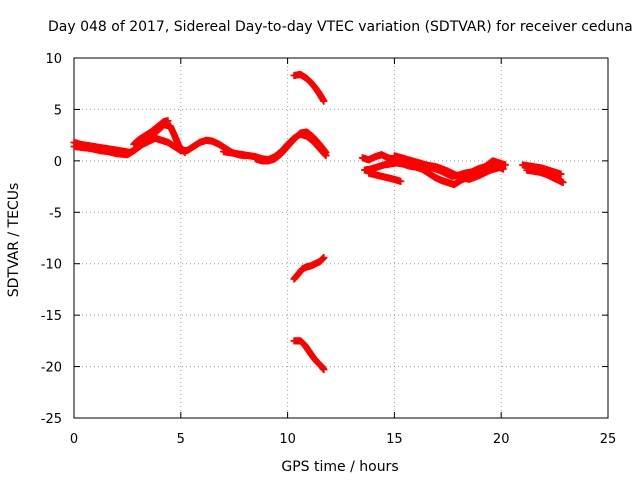  What do you see at coordinates (14, 240) in the screenshot?
I see `y-axis-label: SDTVAR / TECUs` at bounding box center [14, 240].